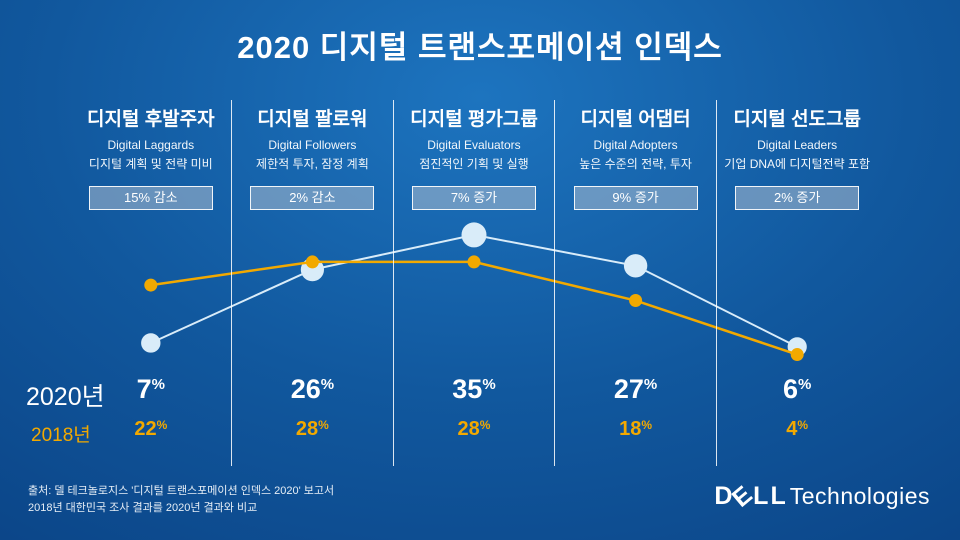 The height and width of the screenshot is (540, 960). I want to click on logo-letter: D, so click(724, 496).